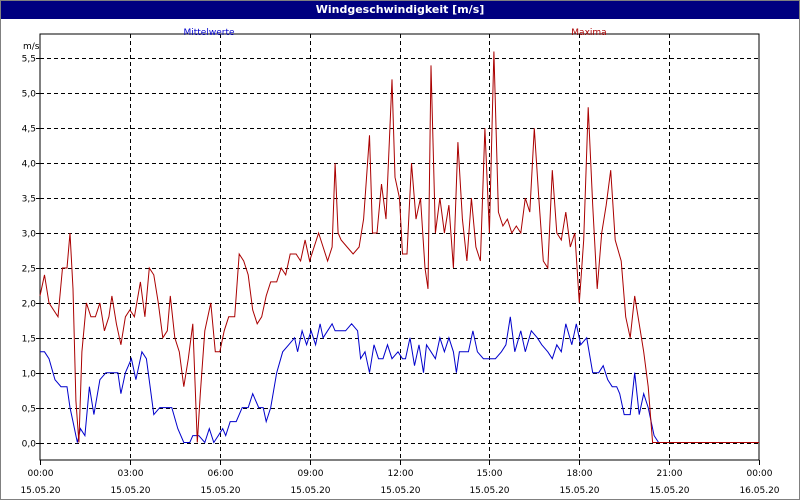 This screenshot has width=800, height=500. What do you see at coordinates (31, 47) in the screenshot?
I see `y-axis-label: m/s` at bounding box center [31, 47].